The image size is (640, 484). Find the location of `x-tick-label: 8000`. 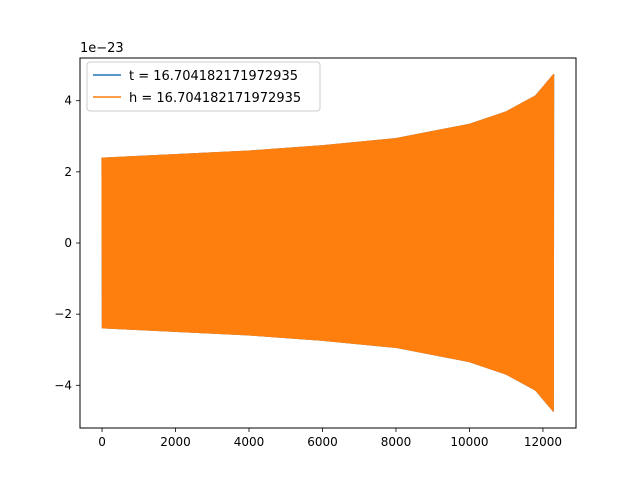

x-tick-label: 8000 is located at coordinates (396, 442).